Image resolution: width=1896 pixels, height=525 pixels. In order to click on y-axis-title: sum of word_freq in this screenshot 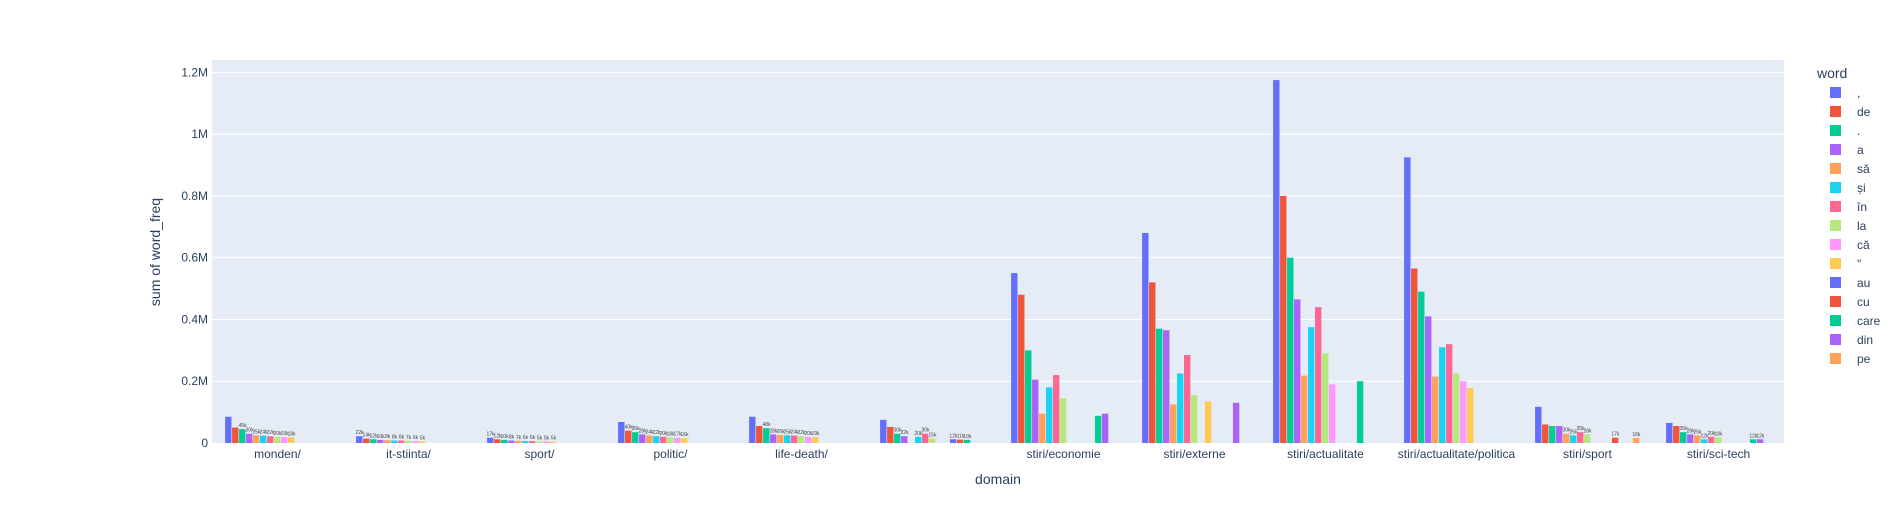, I will do `click(155, 252)`.